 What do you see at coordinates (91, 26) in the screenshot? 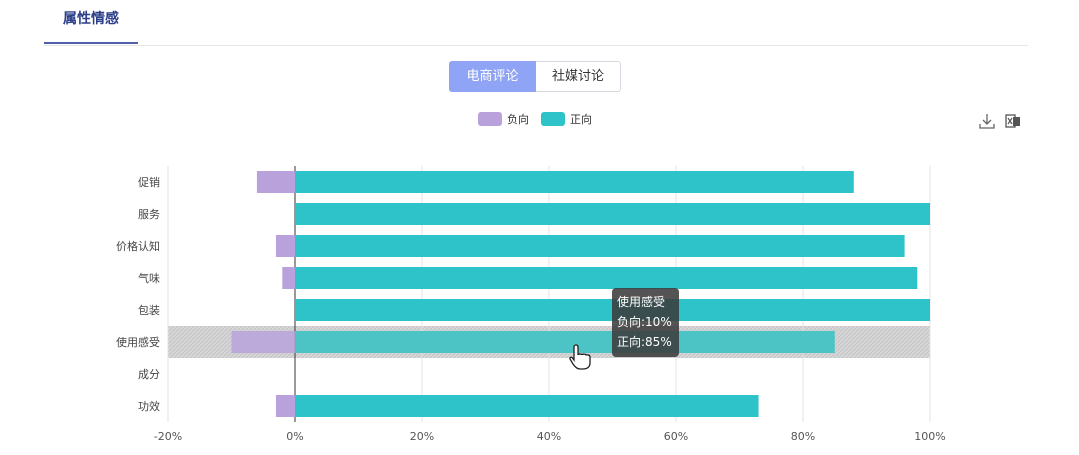
I see `tab-attribute-sentiment: 属性情感` at bounding box center [91, 26].